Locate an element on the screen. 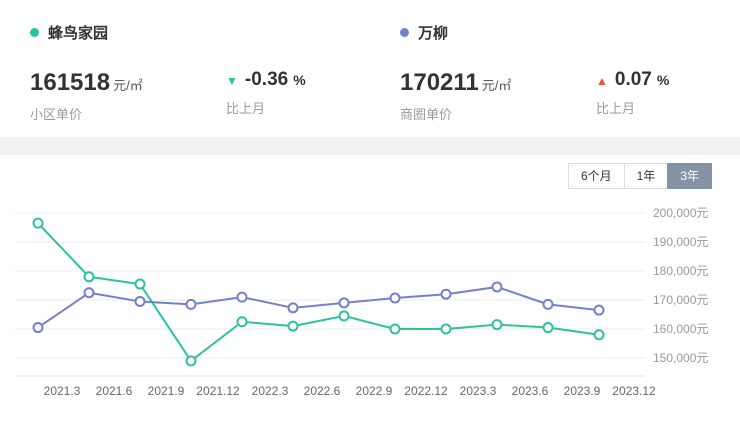 The image size is (740, 433). community-legend: 蜂鸟家园 is located at coordinates (200, 32).